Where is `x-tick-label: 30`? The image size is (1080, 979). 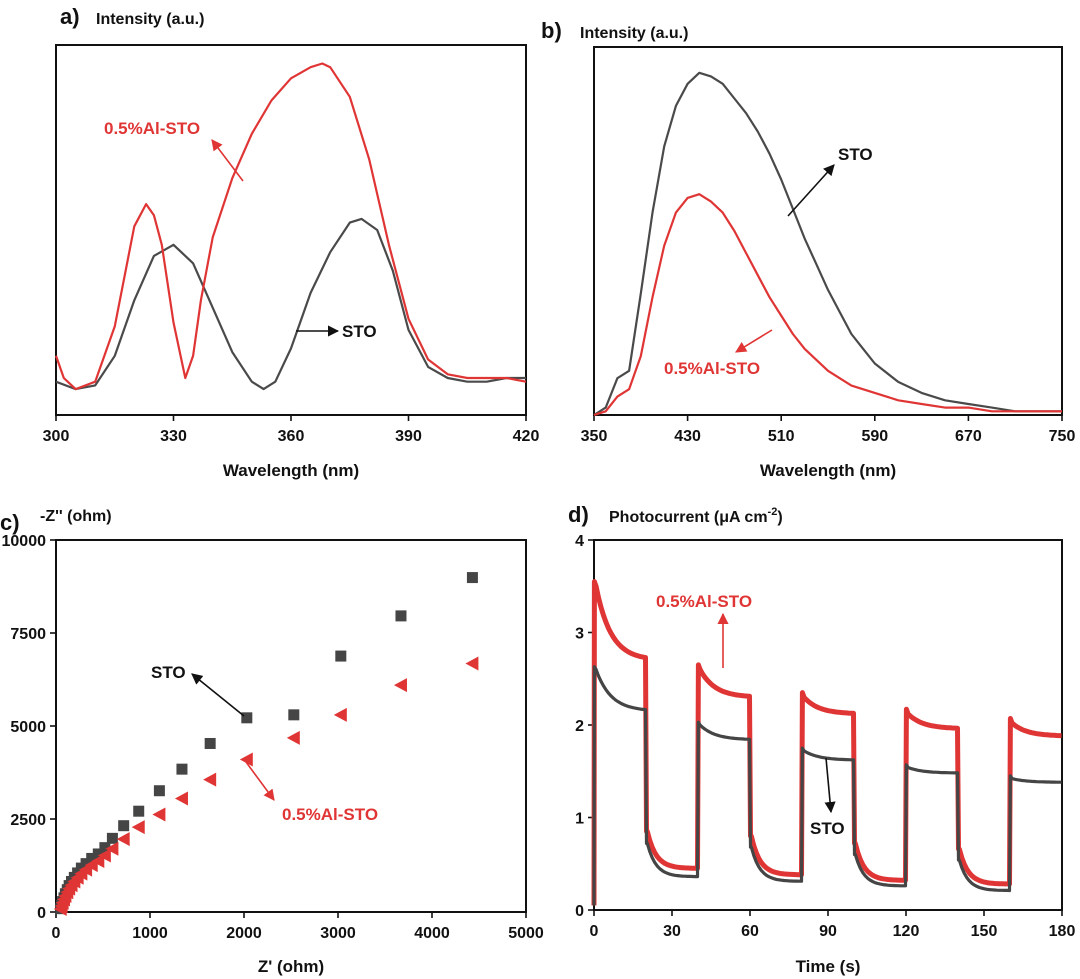 x-tick-label: 30 is located at coordinates (672, 931).